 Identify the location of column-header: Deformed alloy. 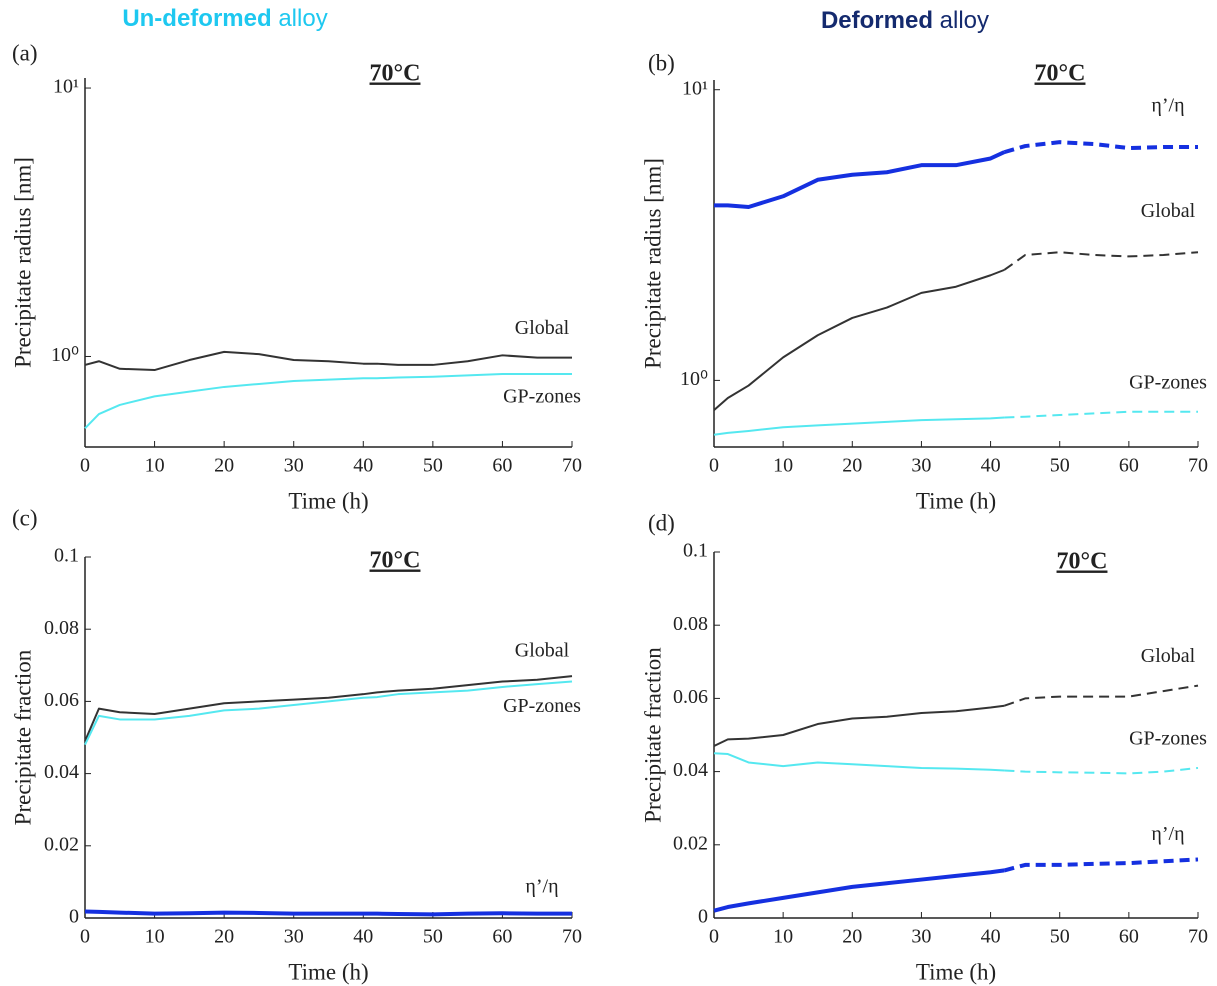
(905, 20).